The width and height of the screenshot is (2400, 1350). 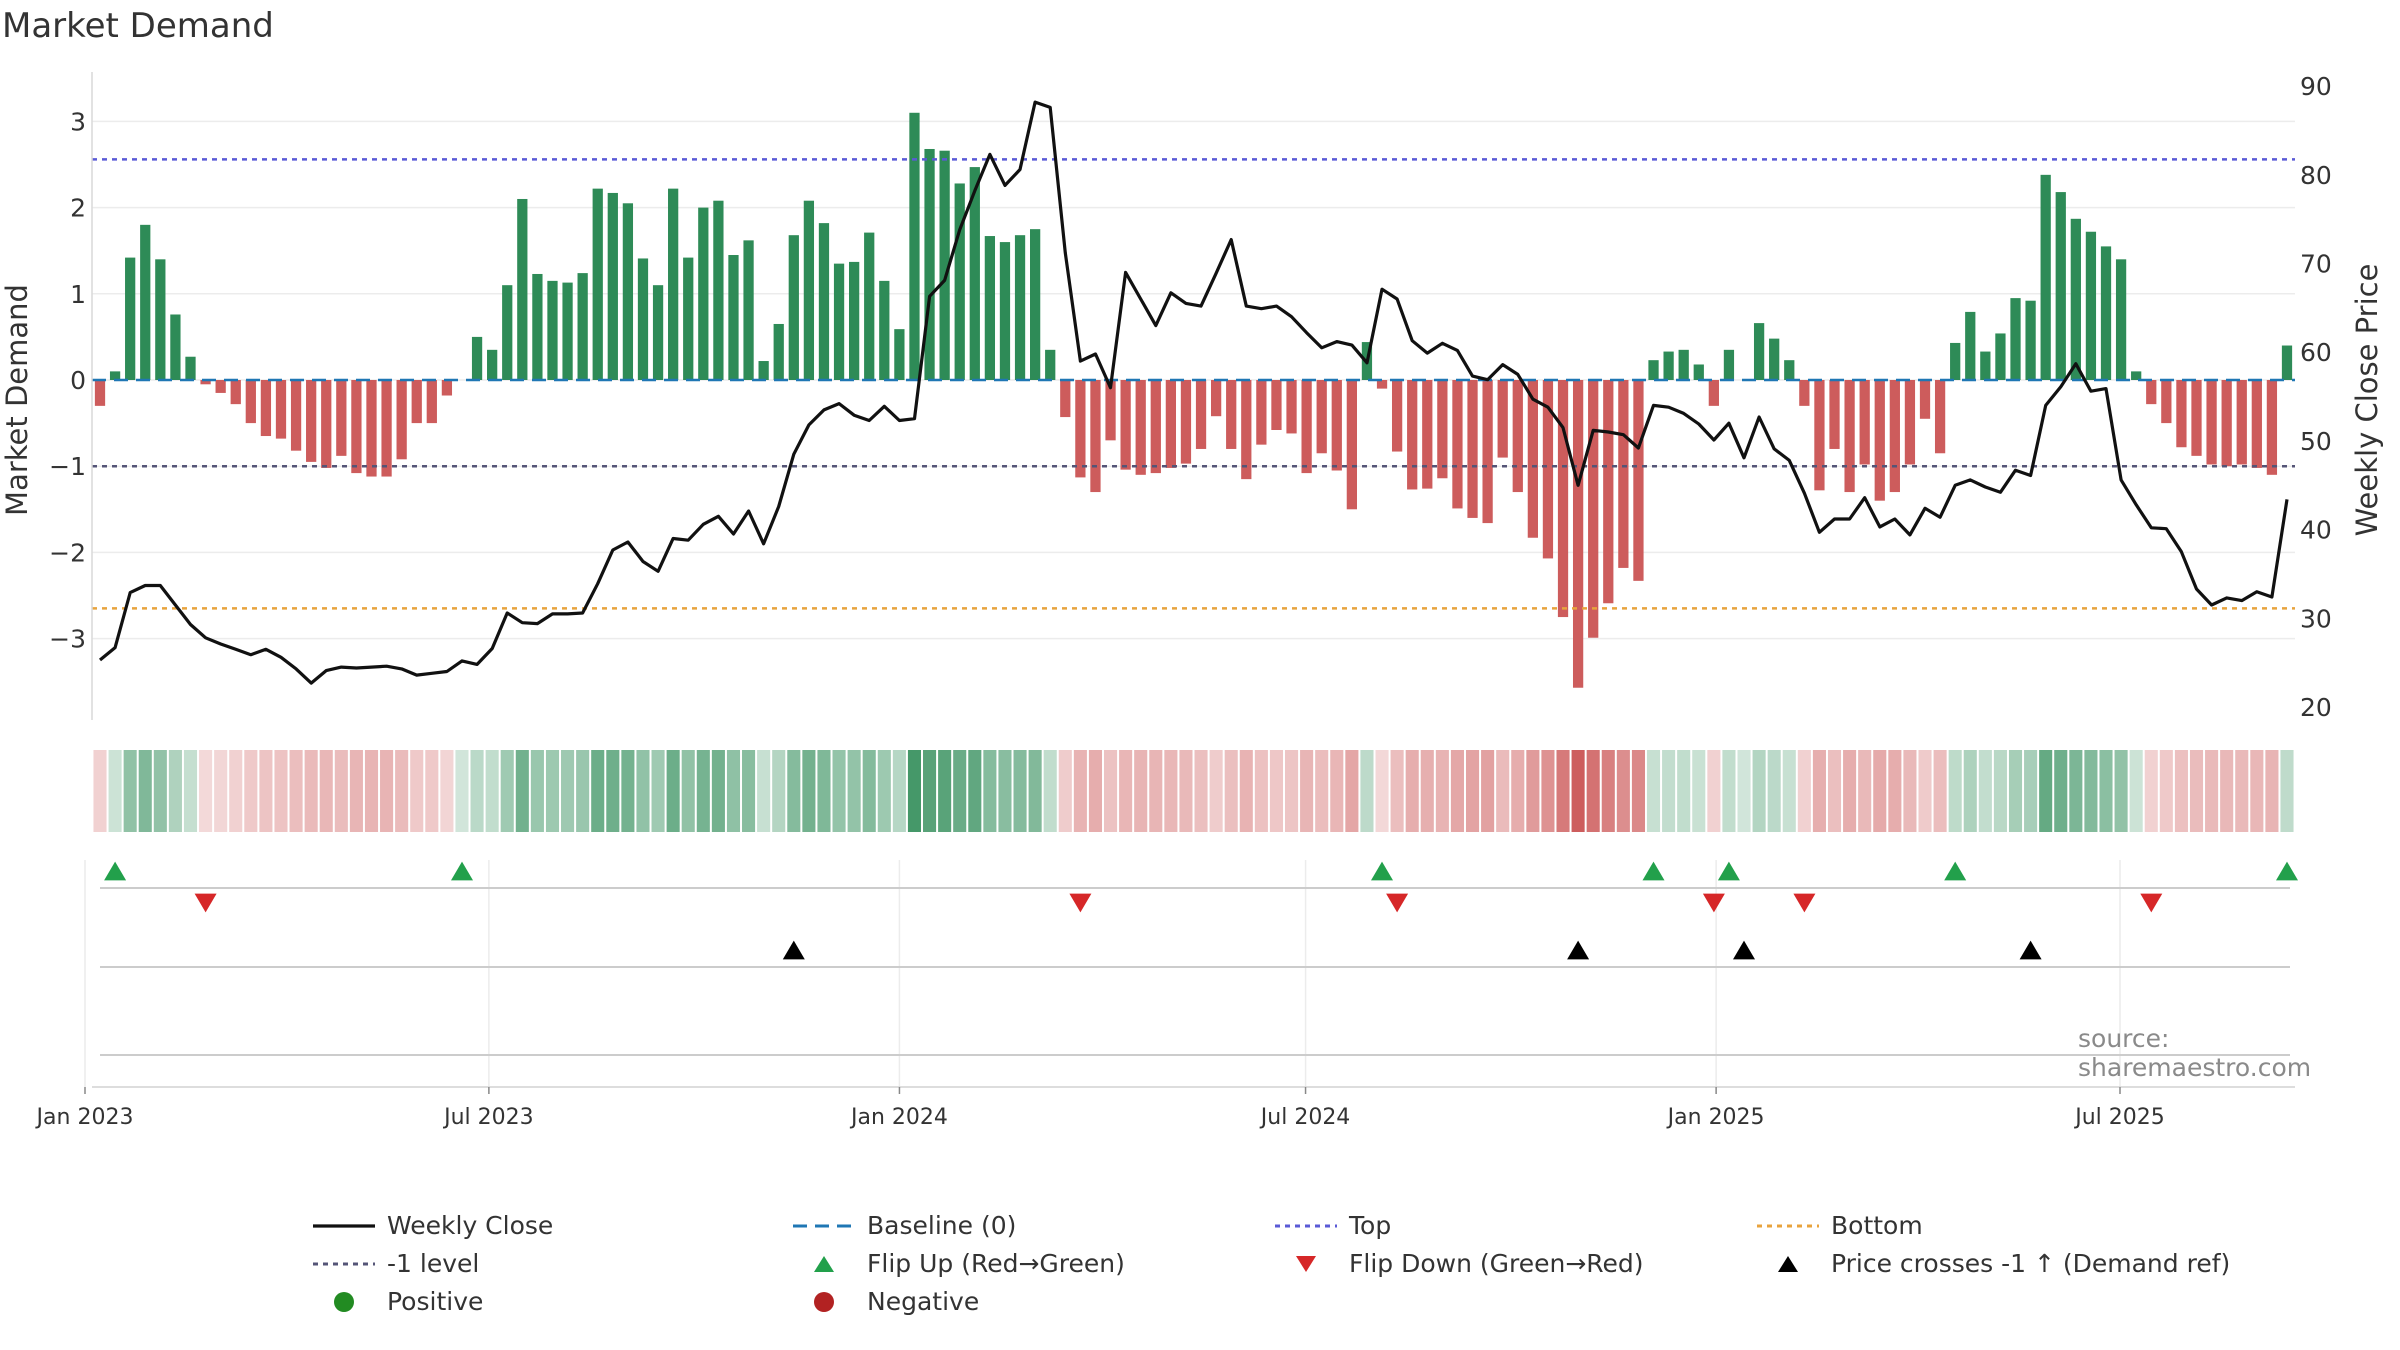 I want to click on flip-down-marker, so click(x=205, y=903).